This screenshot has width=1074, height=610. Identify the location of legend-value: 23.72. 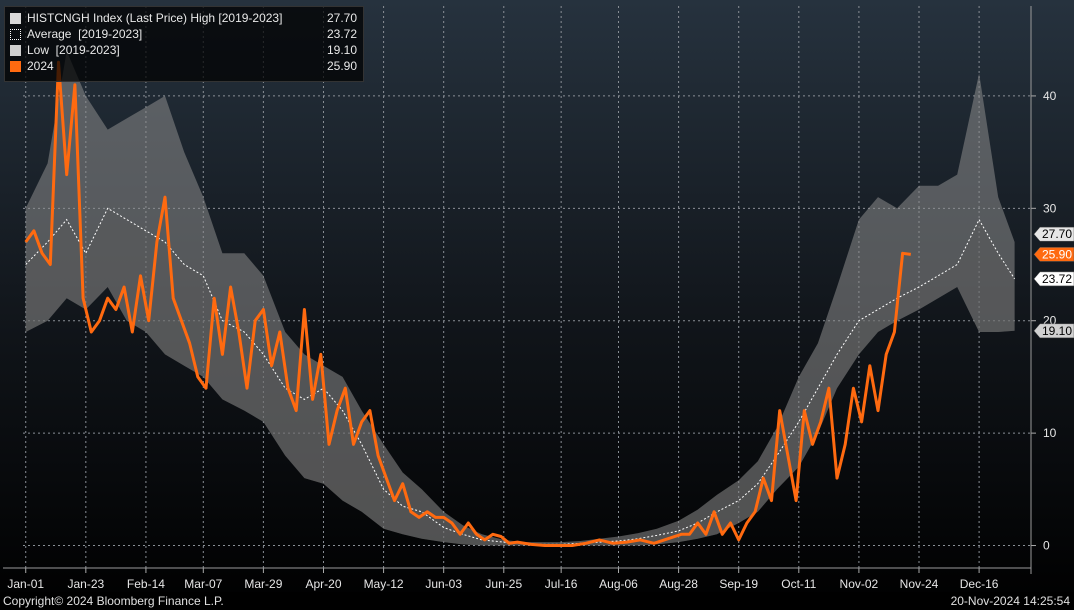
(341, 34).